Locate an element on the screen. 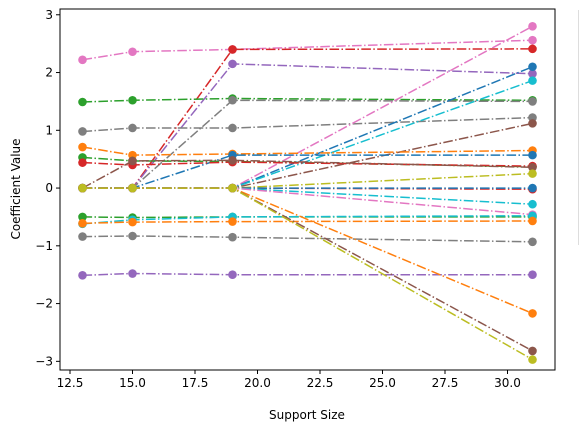  series-6-line is located at coordinates (307, 124).